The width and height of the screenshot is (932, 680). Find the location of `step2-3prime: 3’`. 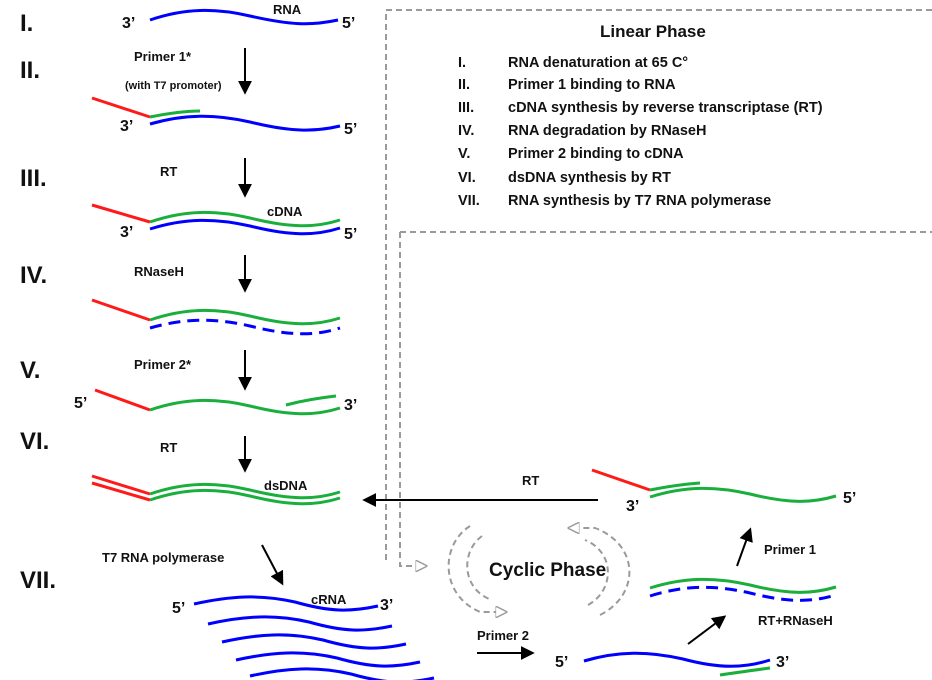

step2-3prime: 3’ is located at coordinates (126, 126).